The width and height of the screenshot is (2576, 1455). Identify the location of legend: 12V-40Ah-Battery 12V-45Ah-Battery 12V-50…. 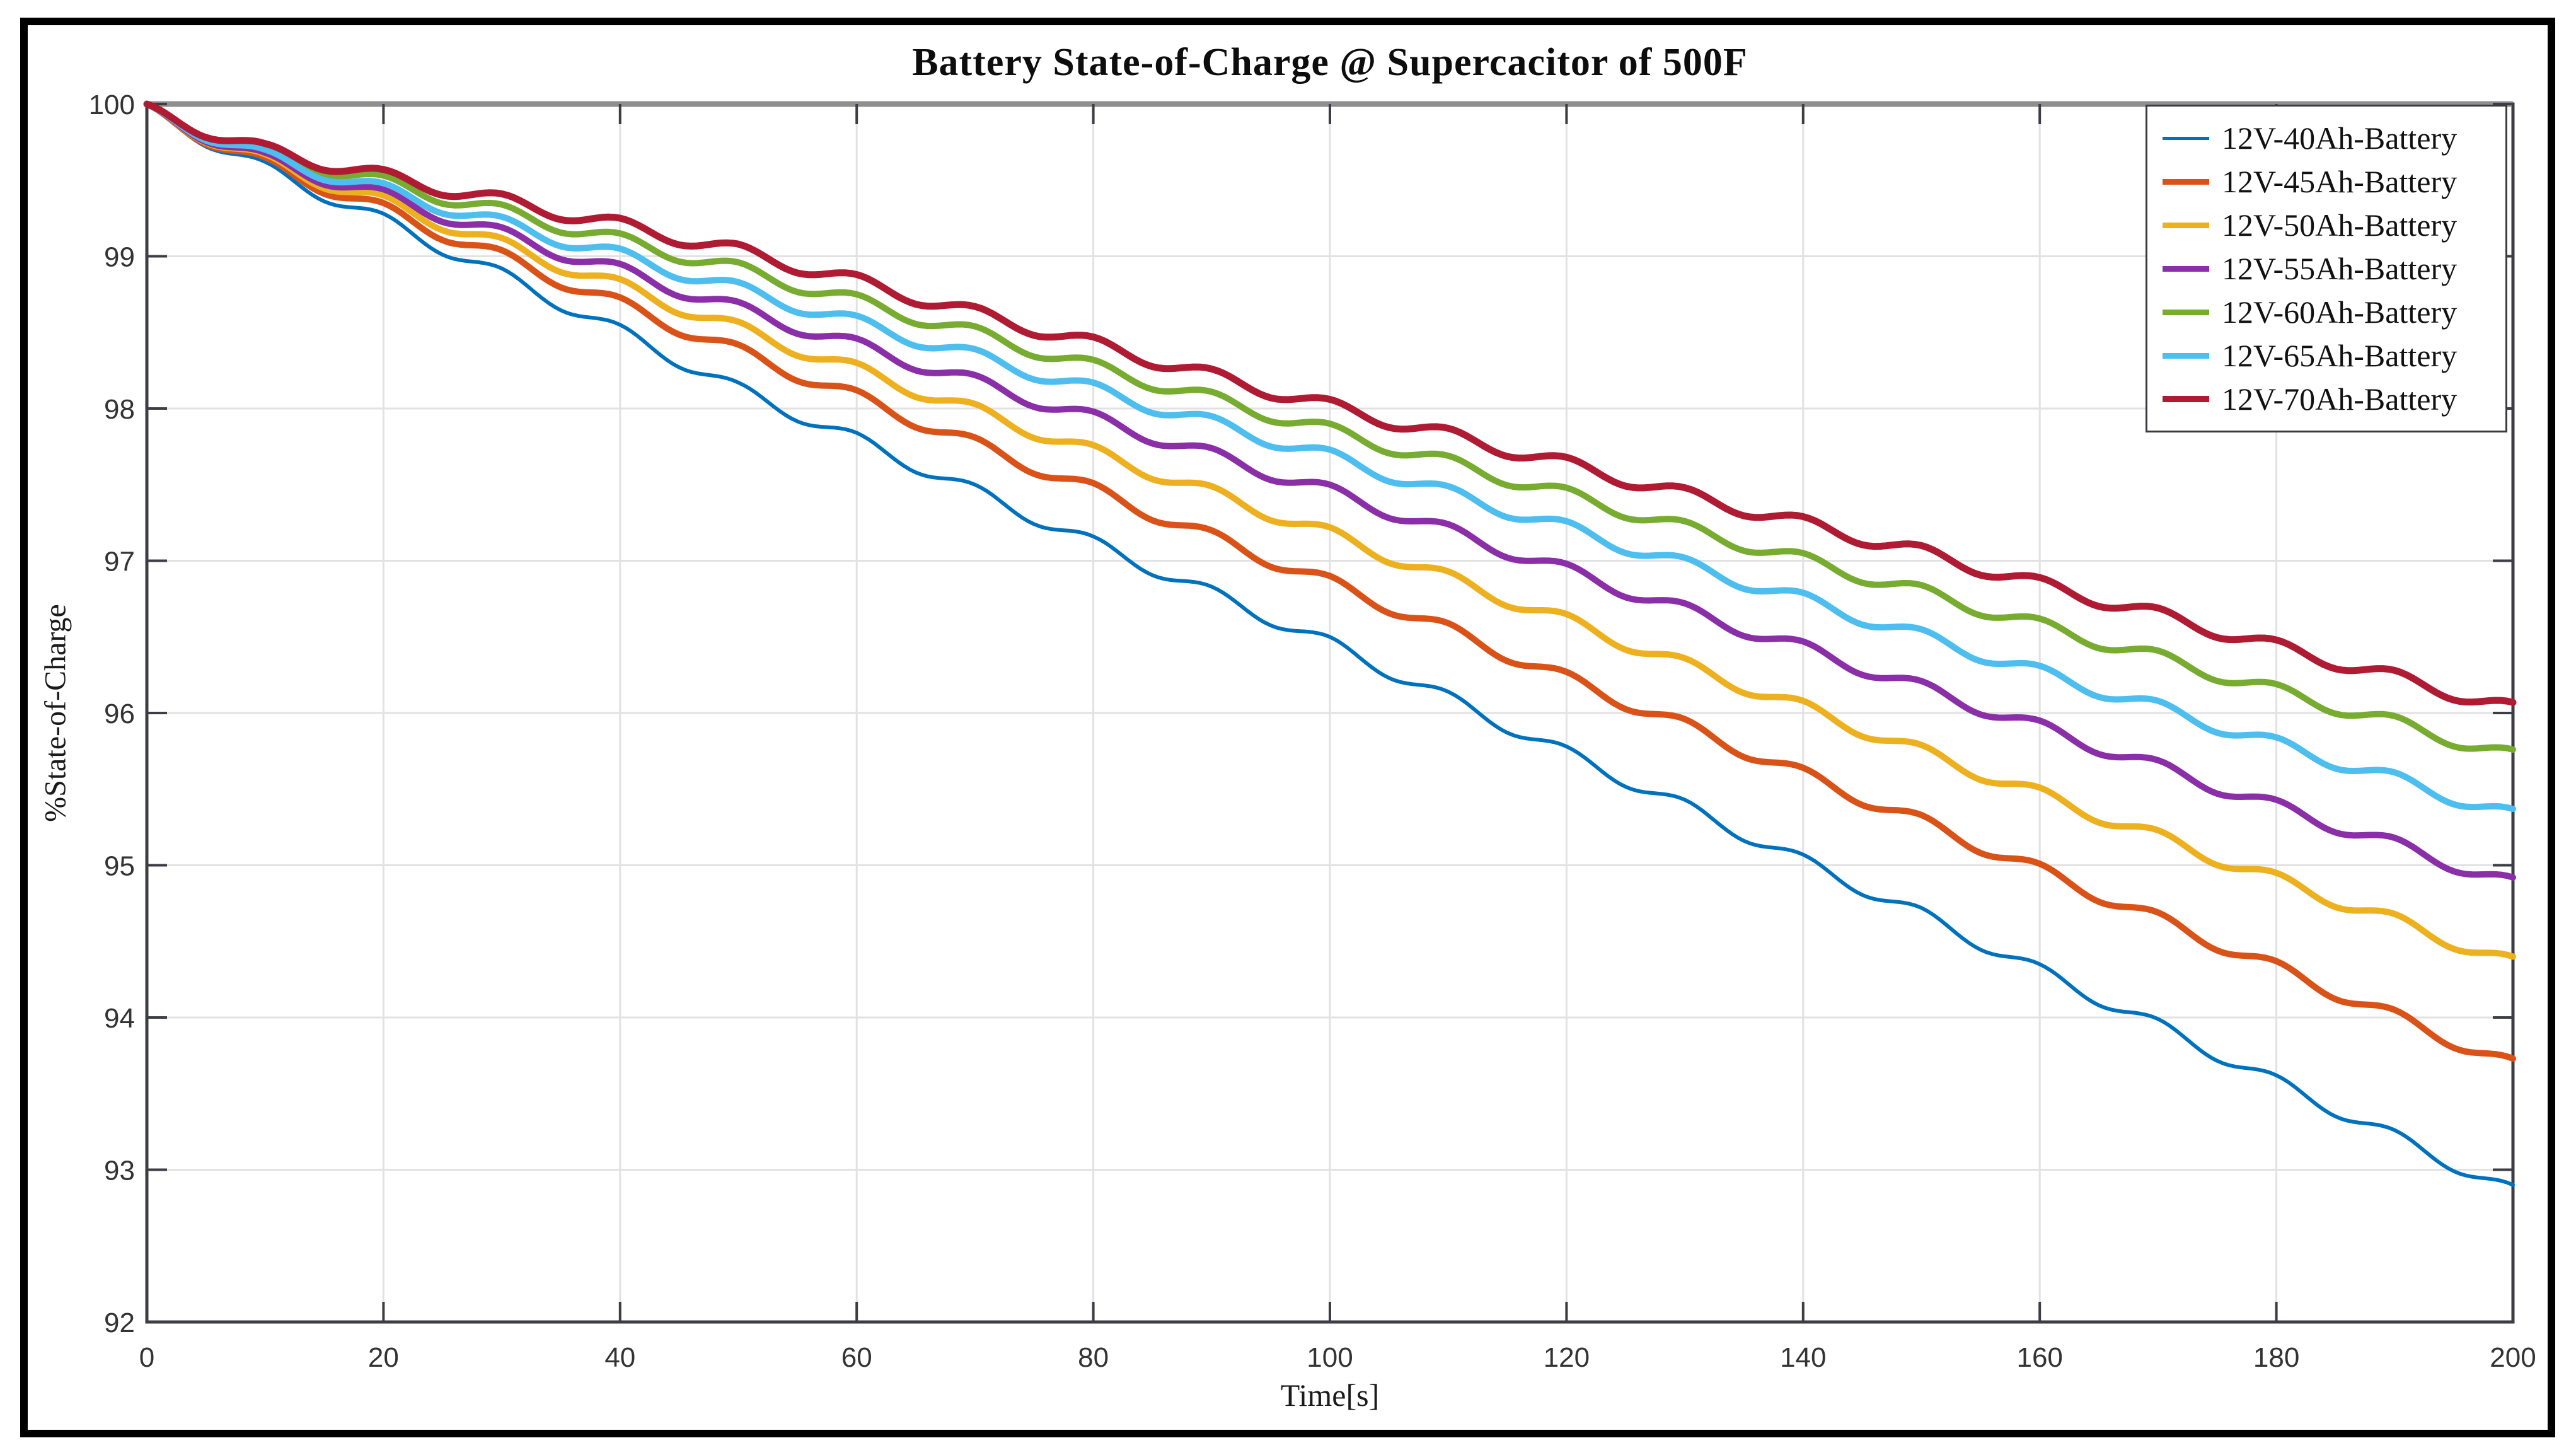
(2326, 268).